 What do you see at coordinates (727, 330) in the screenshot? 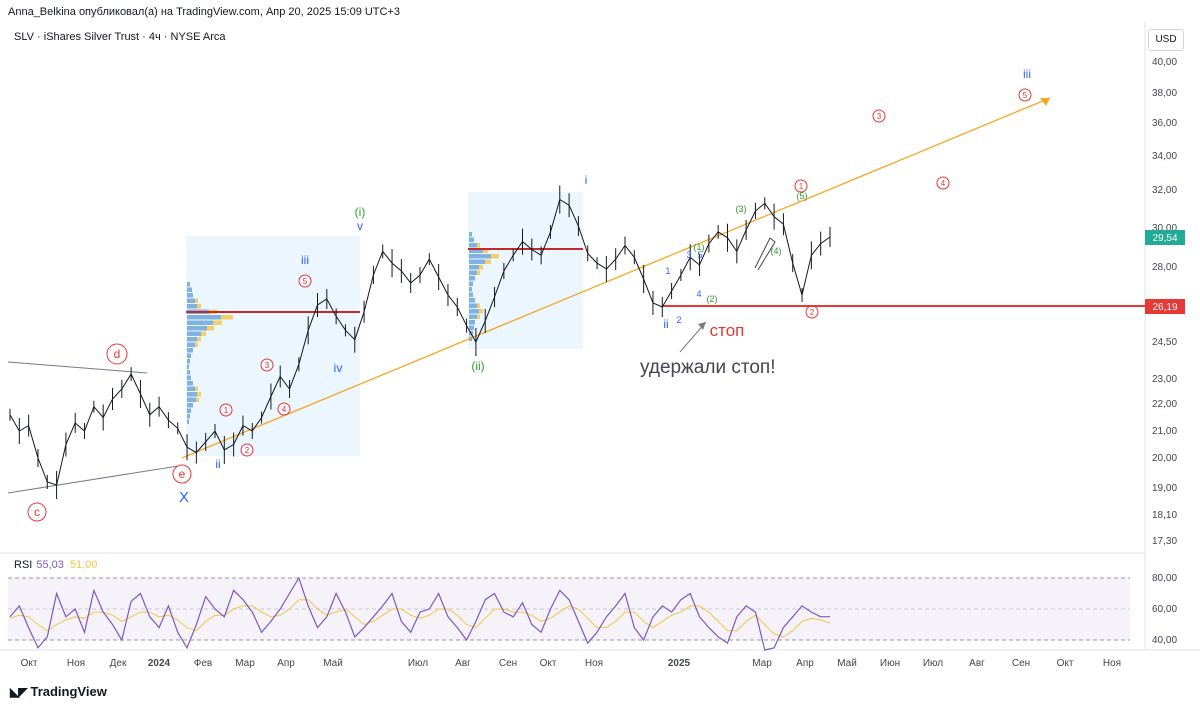
I see `stop-label: стоп` at bounding box center [727, 330].